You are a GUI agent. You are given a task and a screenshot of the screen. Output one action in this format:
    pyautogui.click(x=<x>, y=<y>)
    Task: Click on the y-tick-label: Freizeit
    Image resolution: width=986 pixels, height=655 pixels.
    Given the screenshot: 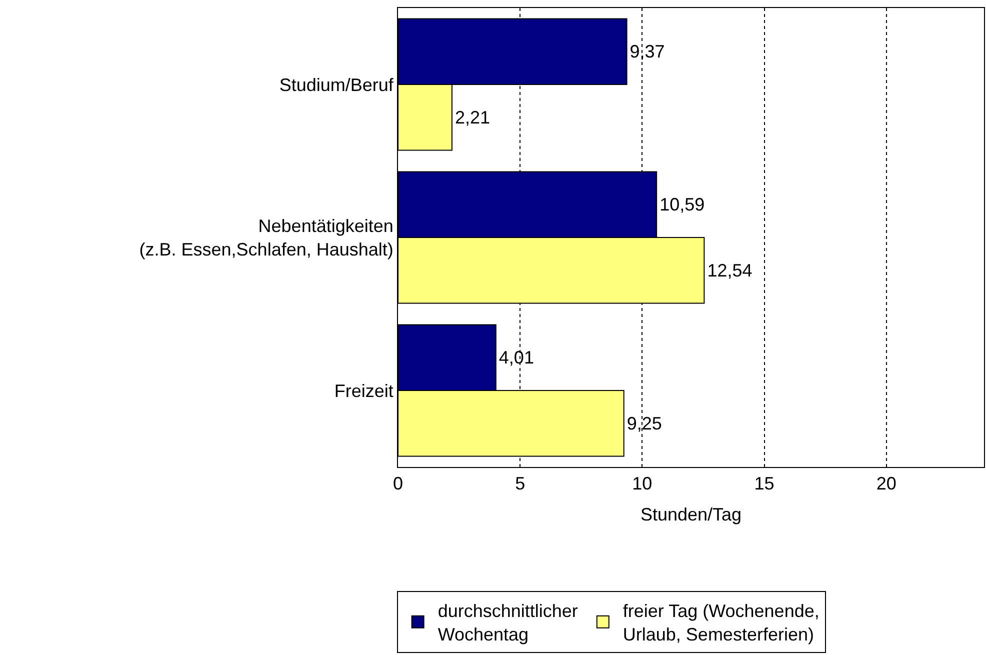 What is the action you would take?
    pyautogui.click(x=364, y=390)
    